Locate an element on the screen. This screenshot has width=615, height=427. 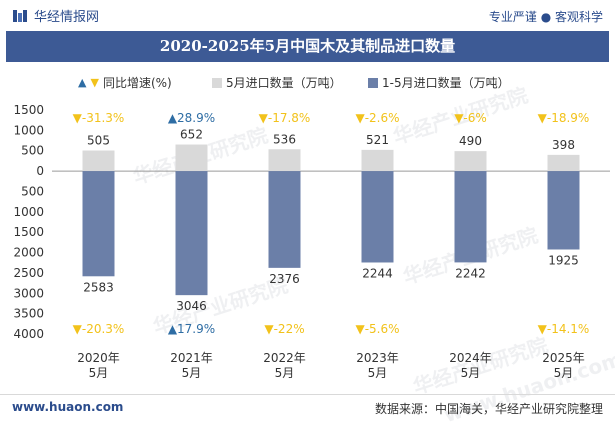
x-tick-label: 2023年 5月 is located at coordinates (377, 365).